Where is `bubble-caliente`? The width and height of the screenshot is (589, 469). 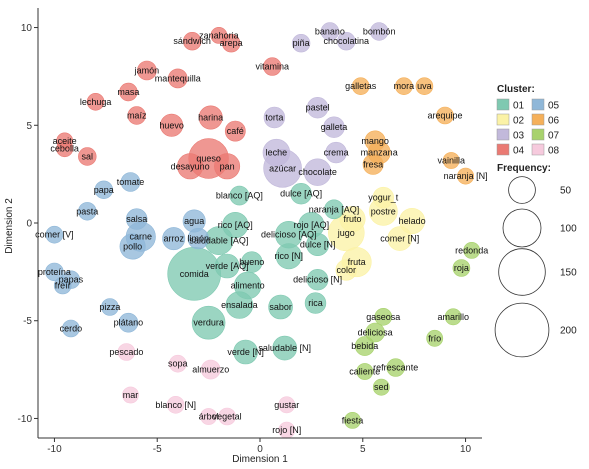 bubble-caliente is located at coordinates (365, 371).